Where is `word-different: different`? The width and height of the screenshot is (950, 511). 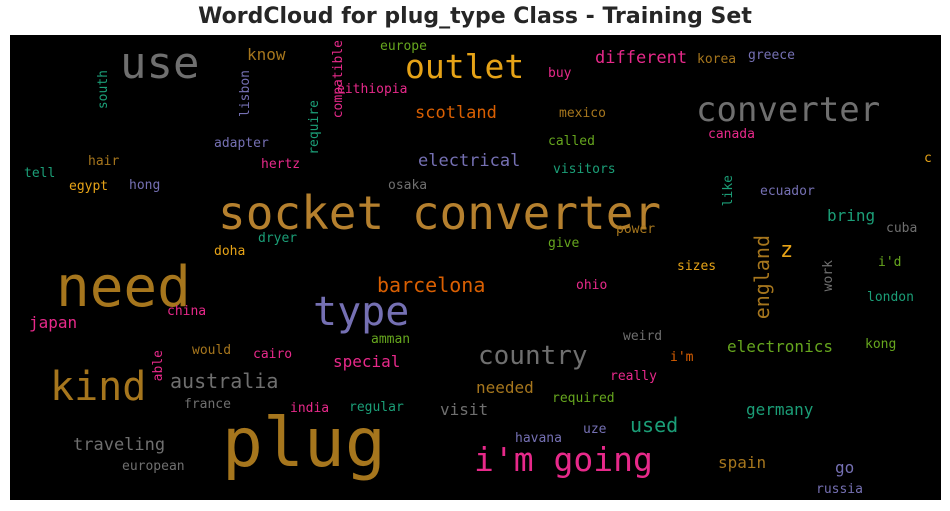 word-different: different is located at coordinates (641, 58).